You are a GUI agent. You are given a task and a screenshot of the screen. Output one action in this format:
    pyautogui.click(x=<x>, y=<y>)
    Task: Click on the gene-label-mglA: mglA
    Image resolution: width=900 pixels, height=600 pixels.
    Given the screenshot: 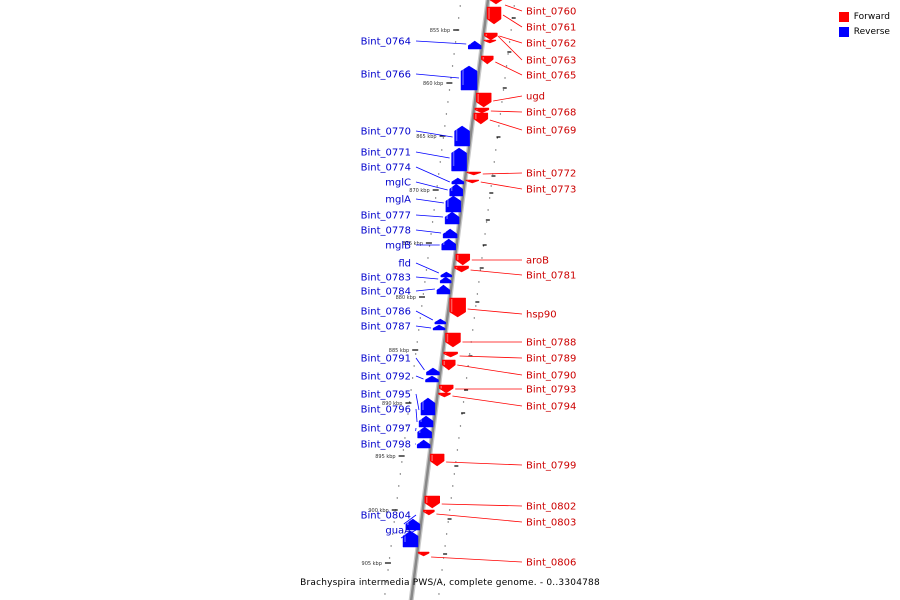 What is the action you would take?
    pyautogui.click(x=398, y=200)
    